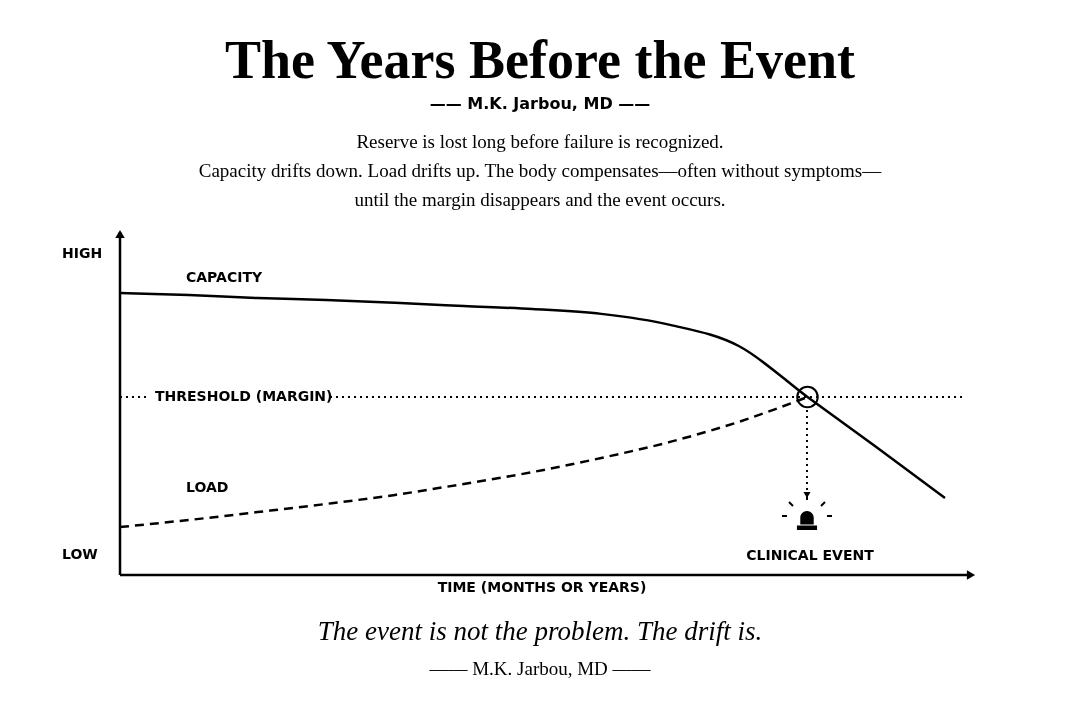  What do you see at coordinates (540, 631) in the screenshot?
I see `text: The event is not the problem. The drift is.` at bounding box center [540, 631].